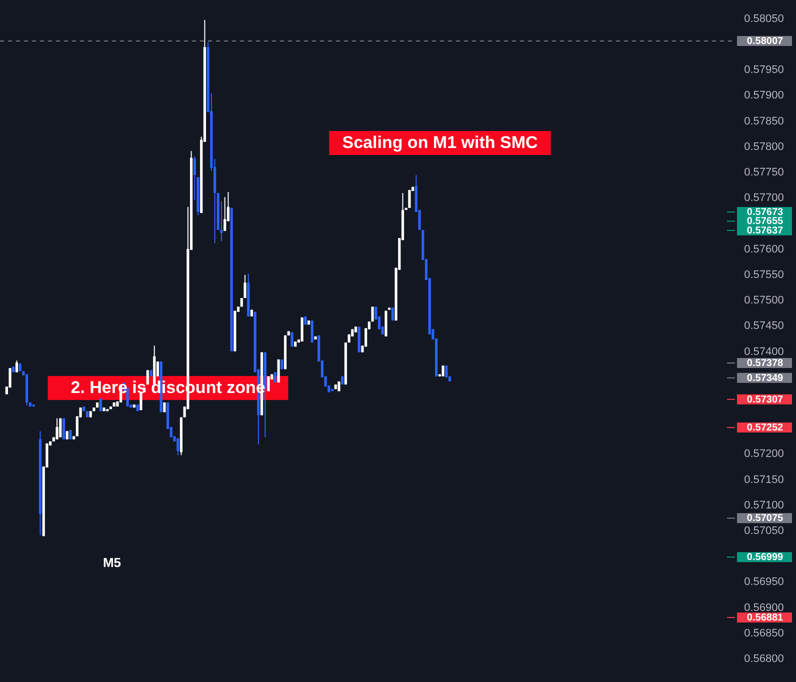 This screenshot has width=796, height=682. What do you see at coordinates (765, 400) in the screenshot?
I see `ref-line-label: 0.57307` at bounding box center [765, 400].